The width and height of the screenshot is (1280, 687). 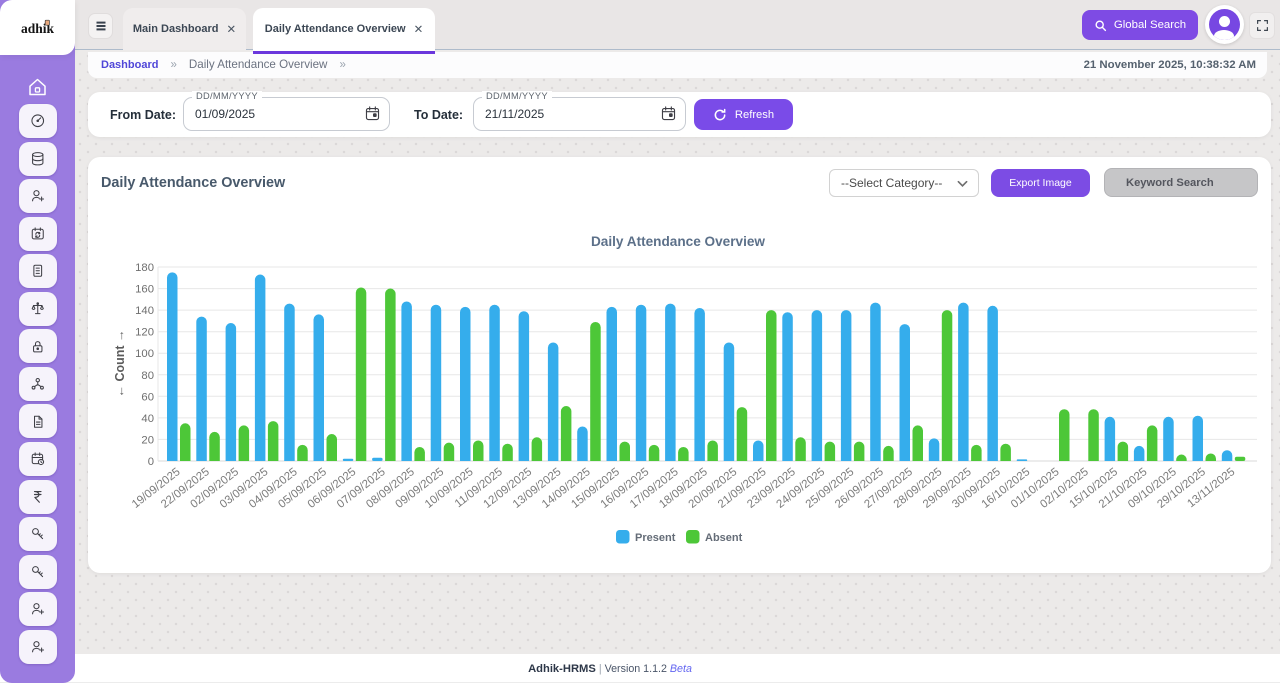 What do you see at coordinates (144, 290) in the screenshot?
I see `svg-text: 160` at bounding box center [144, 290].